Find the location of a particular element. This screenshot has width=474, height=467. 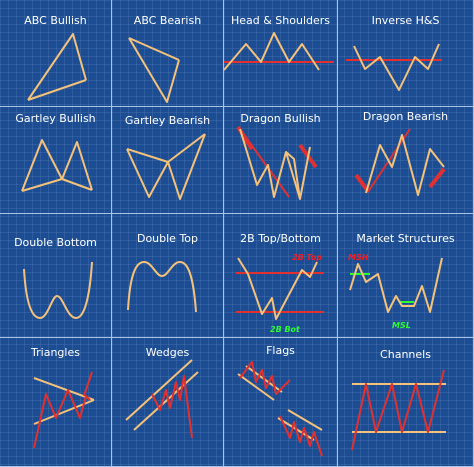

gartley-bullish-drawing is located at coordinates (57, 165).